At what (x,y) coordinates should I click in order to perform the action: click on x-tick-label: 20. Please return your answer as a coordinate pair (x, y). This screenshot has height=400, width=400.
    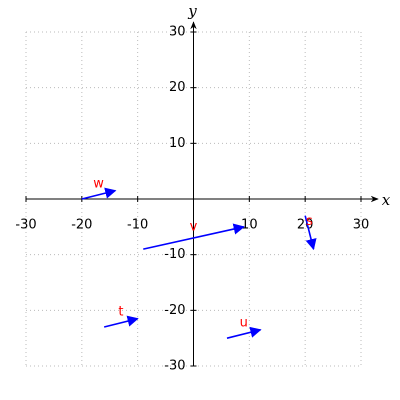
    Looking at the image, I should click on (305, 225).